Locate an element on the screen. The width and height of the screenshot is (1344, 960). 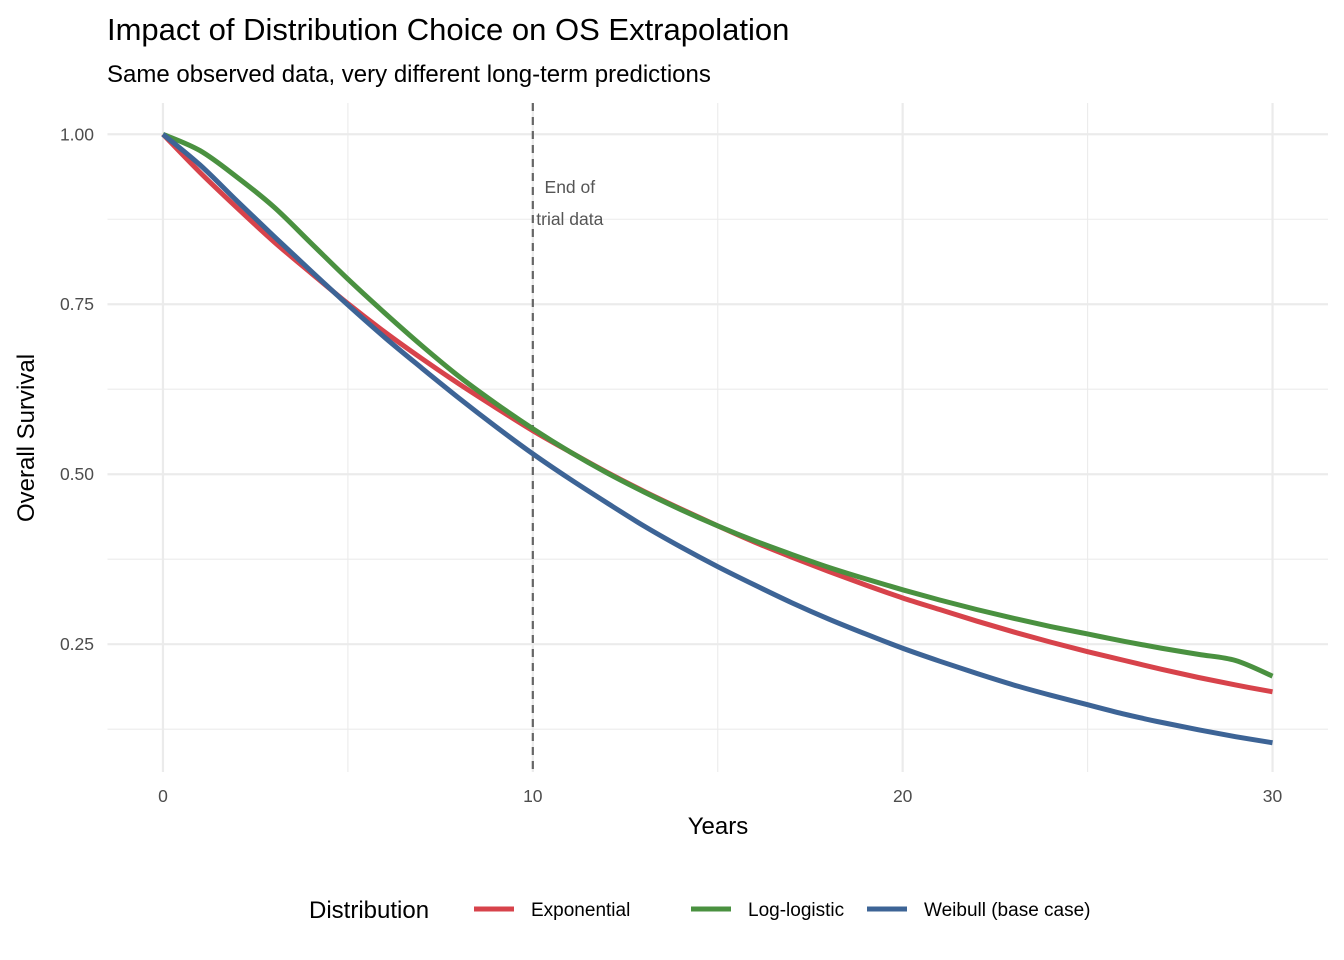
legend-title: Distribution is located at coordinates (369, 910).